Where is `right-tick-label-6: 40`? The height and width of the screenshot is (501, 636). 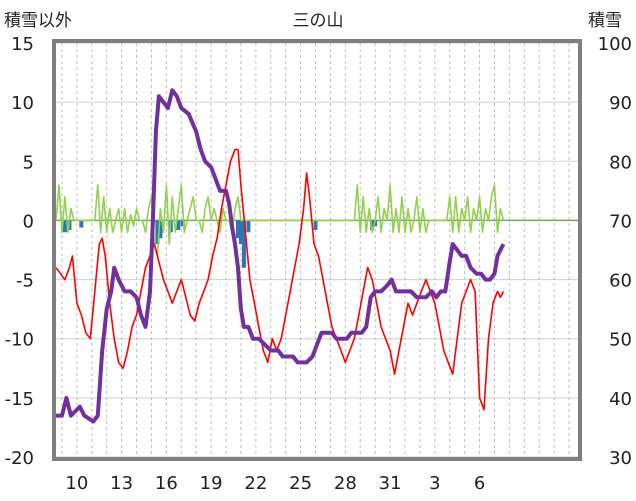
right-tick-label-6: 40 is located at coordinates (620, 399).